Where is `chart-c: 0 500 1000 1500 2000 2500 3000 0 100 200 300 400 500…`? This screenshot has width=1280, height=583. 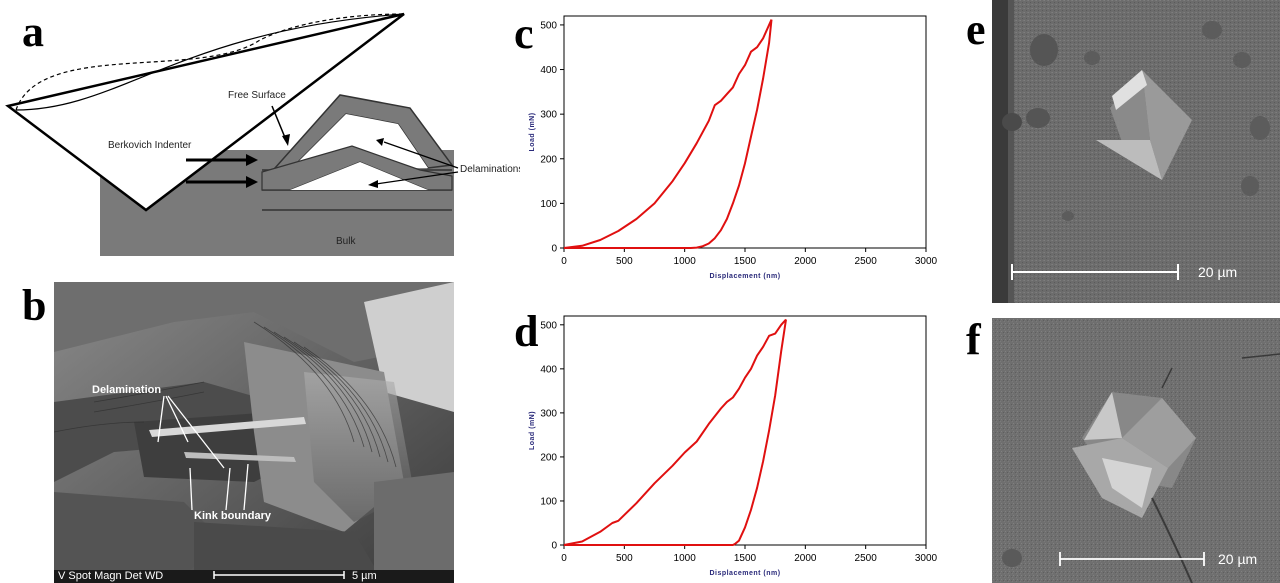 chart-c: 0 500 1000 1500 2000 2500 3000 0 100 200 300 400 500… is located at coordinates (733, 147).